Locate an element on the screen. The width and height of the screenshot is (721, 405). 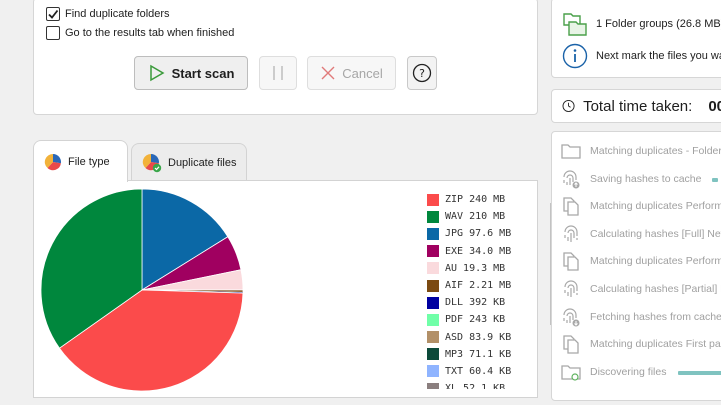
go-to-results-checkbox is located at coordinates (53, 33).